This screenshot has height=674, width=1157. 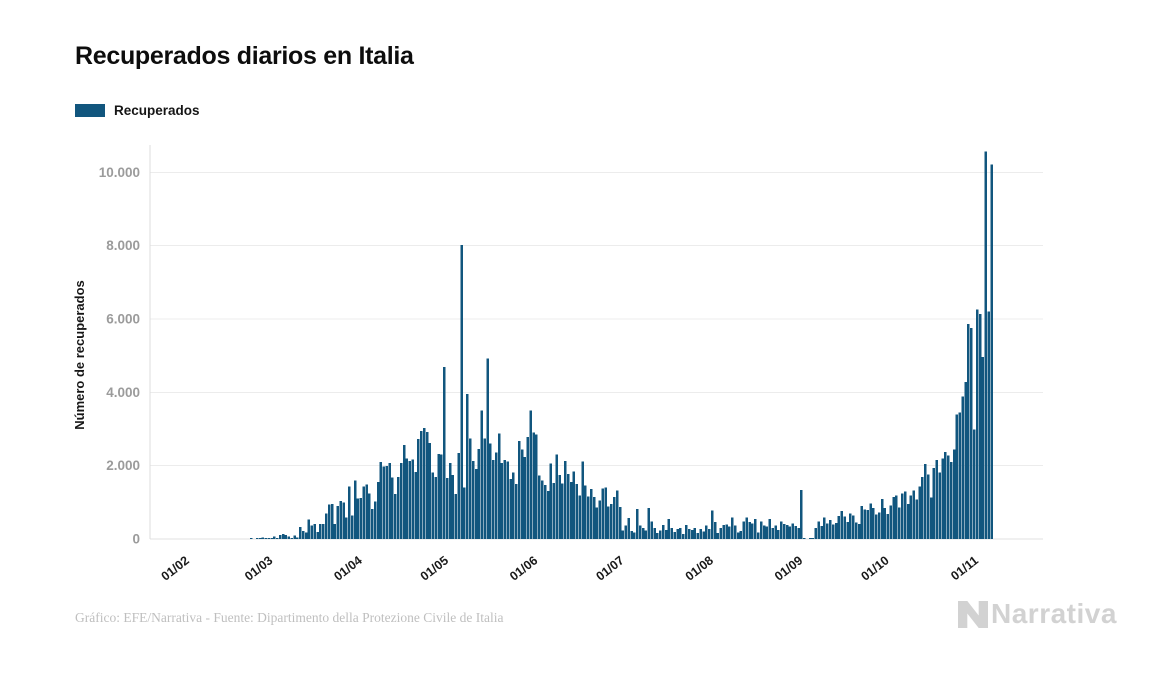 What do you see at coordinates (347, 568) in the screenshot?
I see `x-tick-label: 01/04` at bounding box center [347, 568].